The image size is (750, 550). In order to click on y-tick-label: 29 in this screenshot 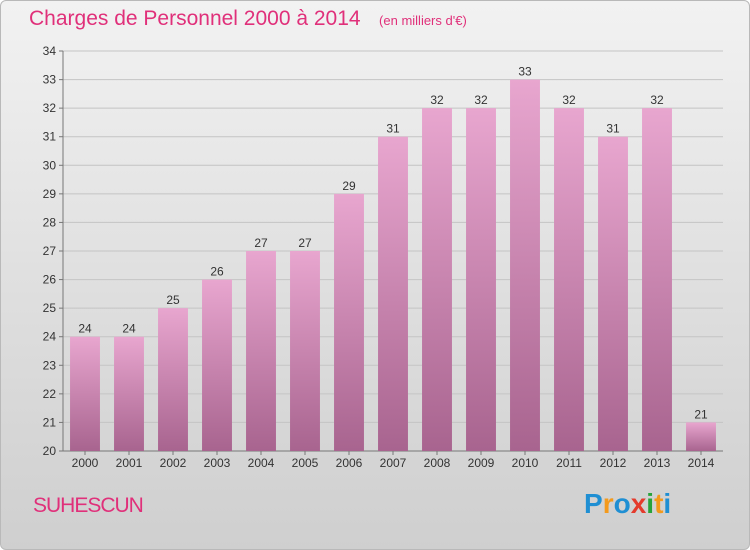, I will do `click(50, 194)`.